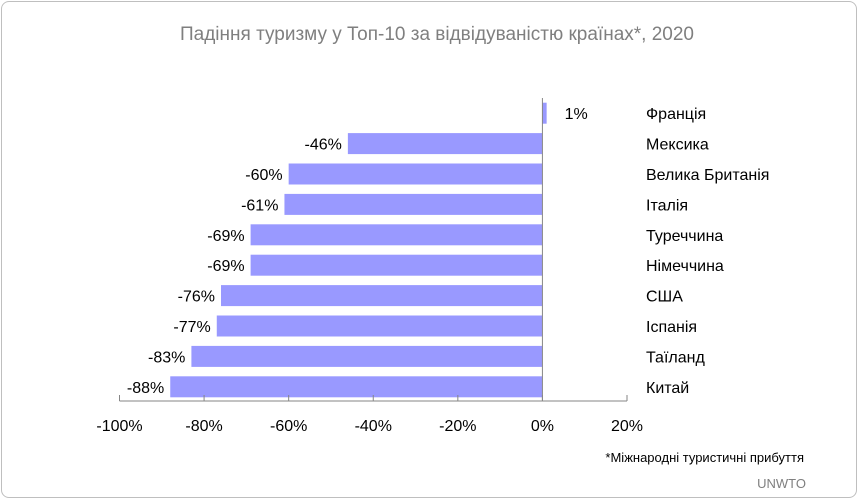  Describe the element at coordinates (576, 114) in the screenshot. I see `data-label: 1%` at that location.